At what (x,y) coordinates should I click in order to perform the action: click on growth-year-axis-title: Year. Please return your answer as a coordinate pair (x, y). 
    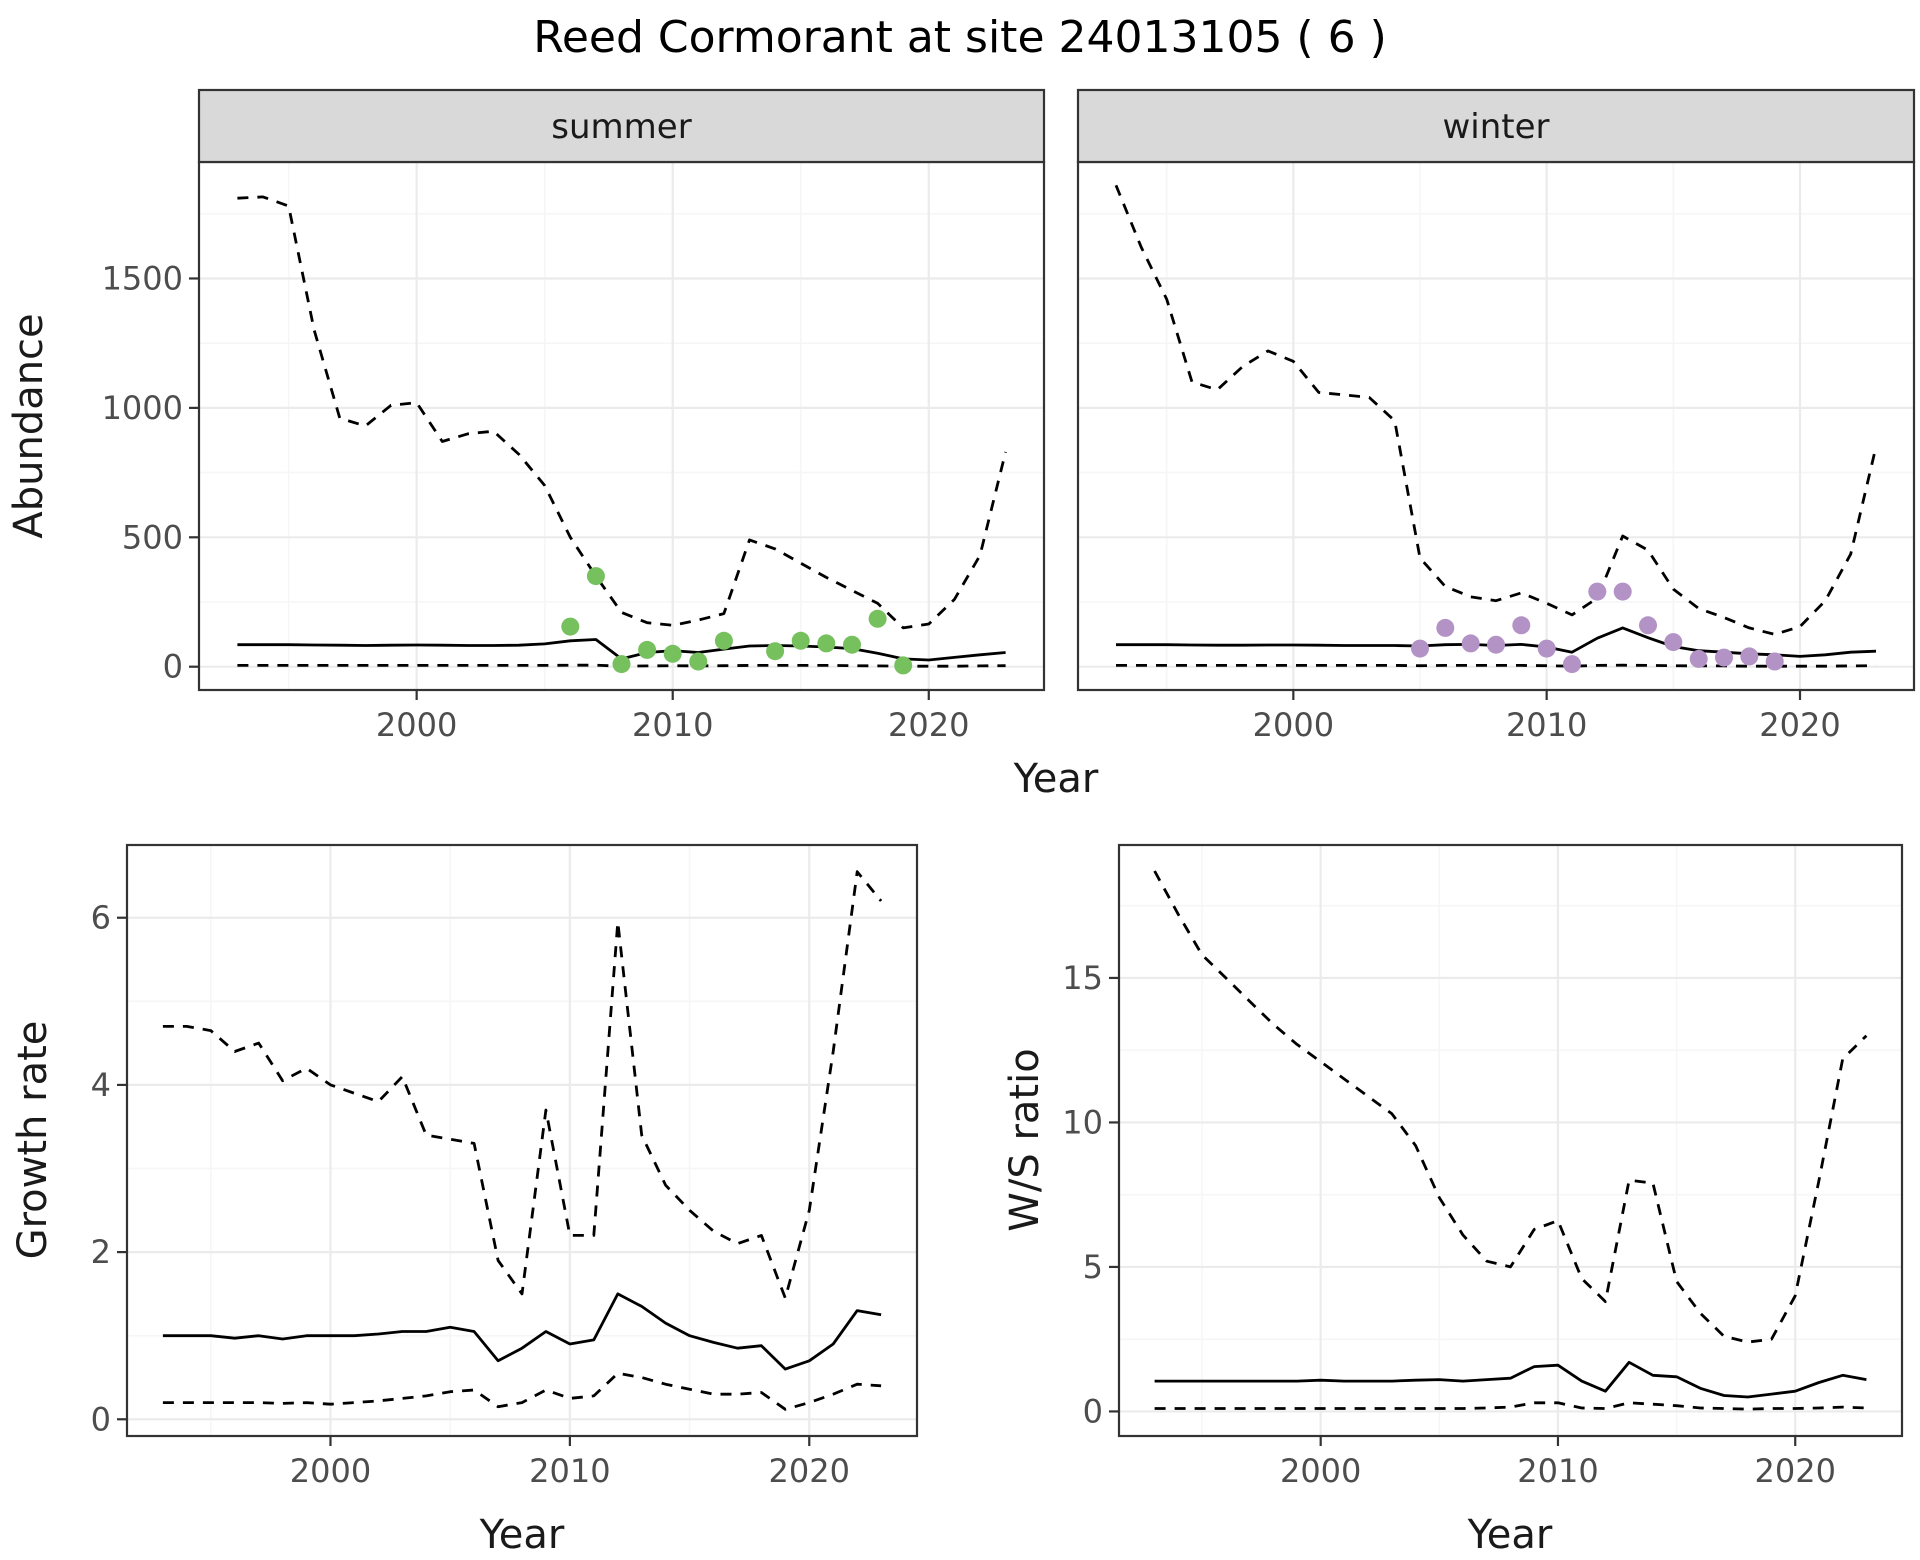
    Looking at the image, I should click on (522, 1535).